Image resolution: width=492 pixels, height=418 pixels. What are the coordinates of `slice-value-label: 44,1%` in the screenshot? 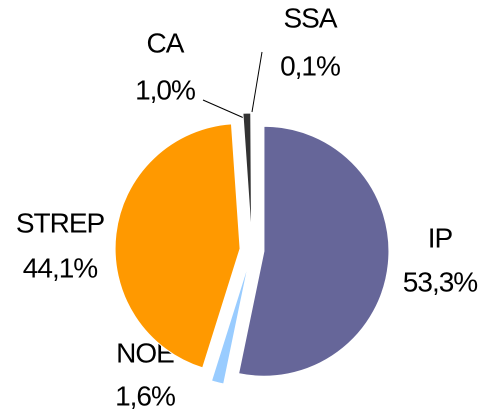 It's located at (60, 267).